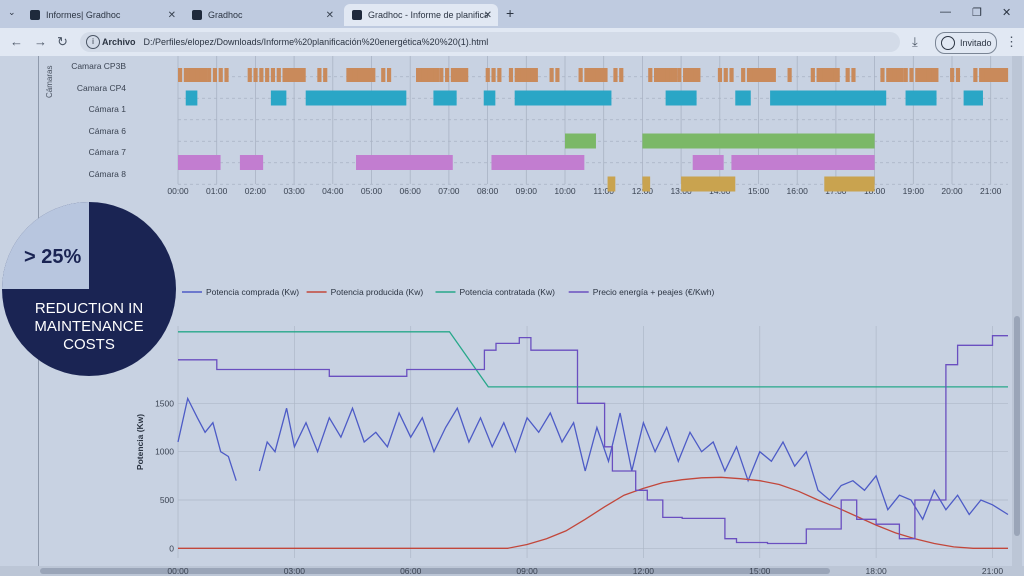 The image size is (1024, 576). Describe the element at coordinates (107, 173) in the screenshot. I see `gantt-row-label: Cámara 8` at that location.